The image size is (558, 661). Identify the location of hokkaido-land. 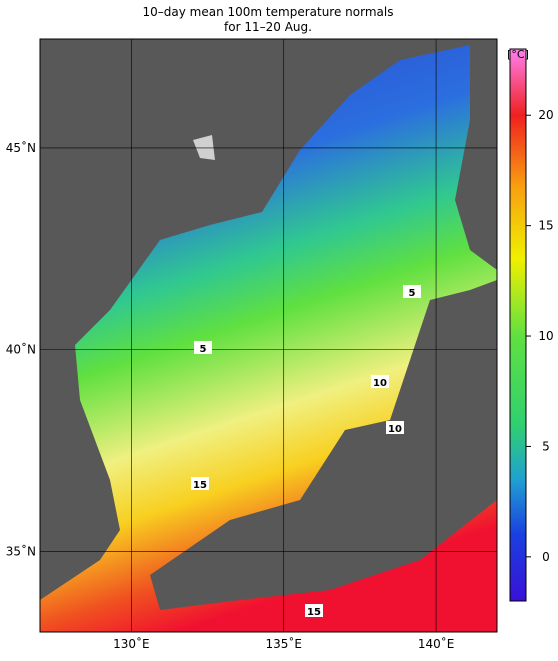
(476, 155).